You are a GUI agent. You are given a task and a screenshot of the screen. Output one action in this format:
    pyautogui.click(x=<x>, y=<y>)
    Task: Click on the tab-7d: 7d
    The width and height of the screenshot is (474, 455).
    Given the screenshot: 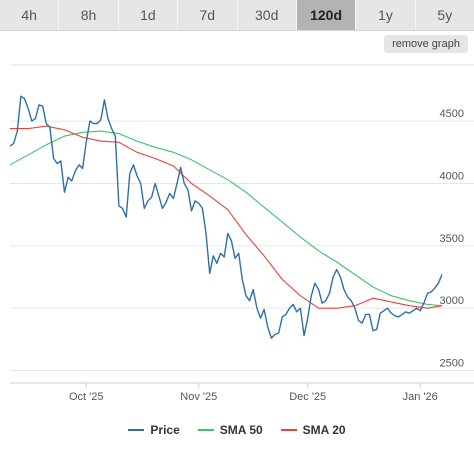 What is the action you would take?
    pyautogui.click(x=208, y=15)
    